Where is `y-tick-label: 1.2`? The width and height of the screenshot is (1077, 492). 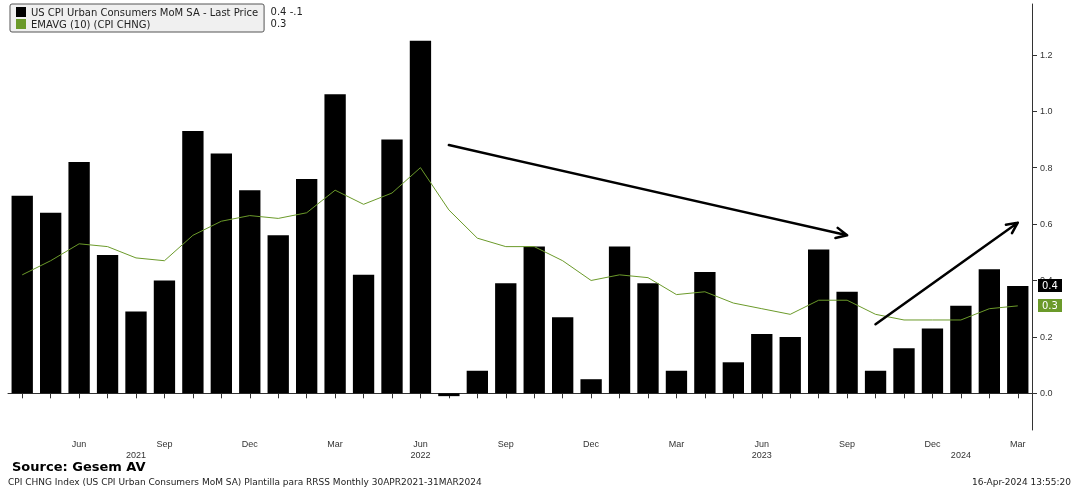
y-tick-label: 1.2 is located at coordinates (1046, 54).